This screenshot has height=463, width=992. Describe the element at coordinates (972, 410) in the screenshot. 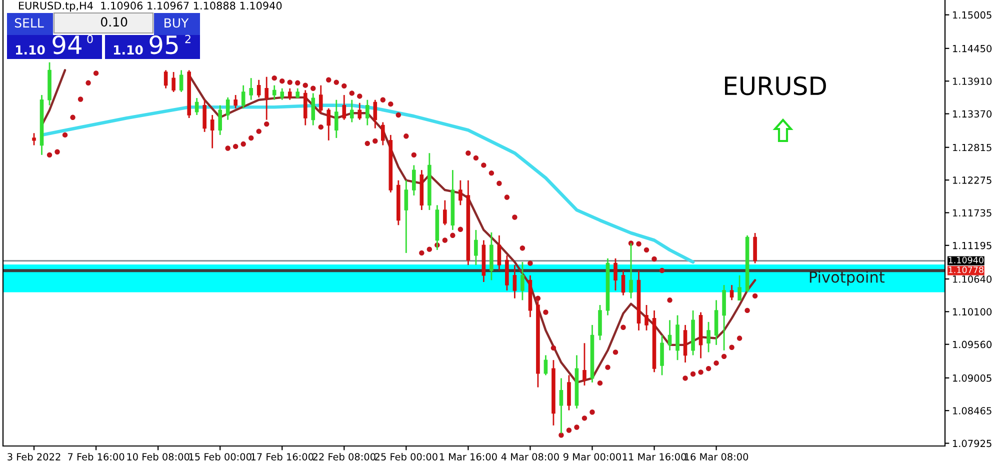

I see `y-tick-label: 1.08465` at that location.